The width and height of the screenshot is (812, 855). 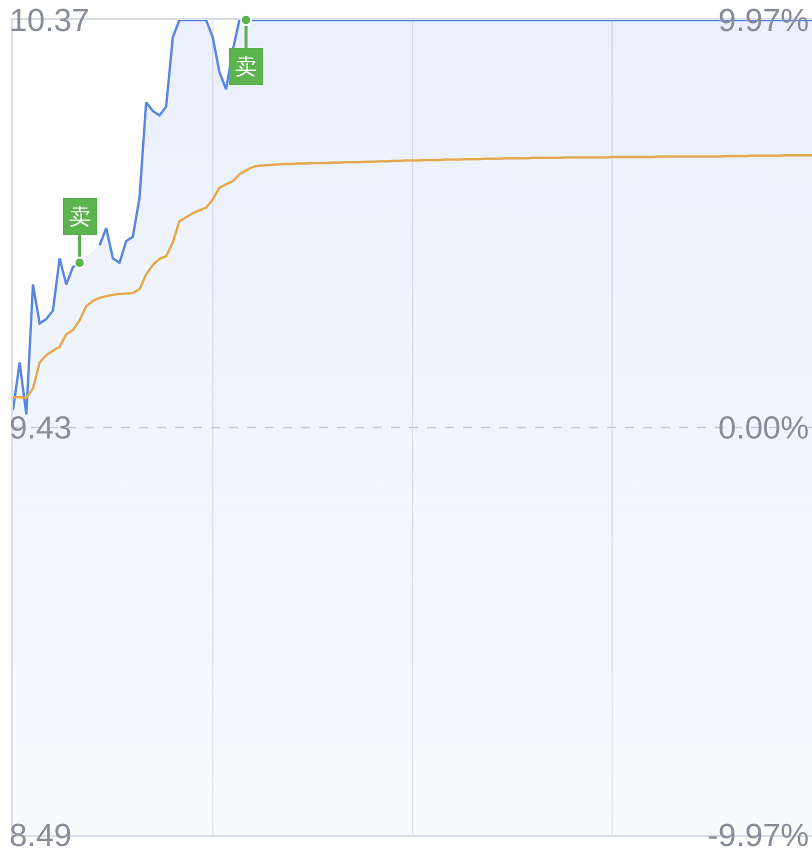 What do you see at coordinates (40, 428) in the screenshot?
I see `y-tick-label: 9.43` at bounding box center [40, 428].